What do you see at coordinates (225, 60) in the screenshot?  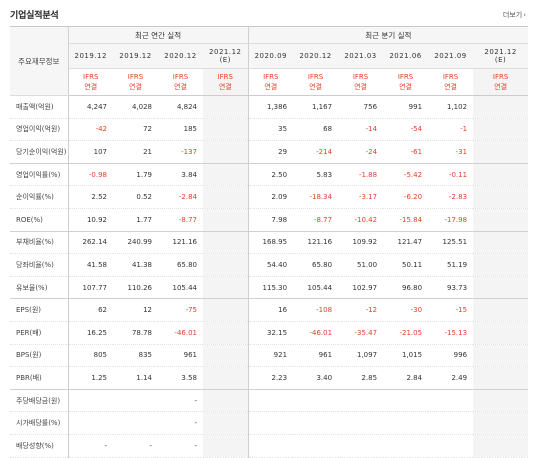 I see `estimate-mark: (E)` at bounding box center [225, 60].